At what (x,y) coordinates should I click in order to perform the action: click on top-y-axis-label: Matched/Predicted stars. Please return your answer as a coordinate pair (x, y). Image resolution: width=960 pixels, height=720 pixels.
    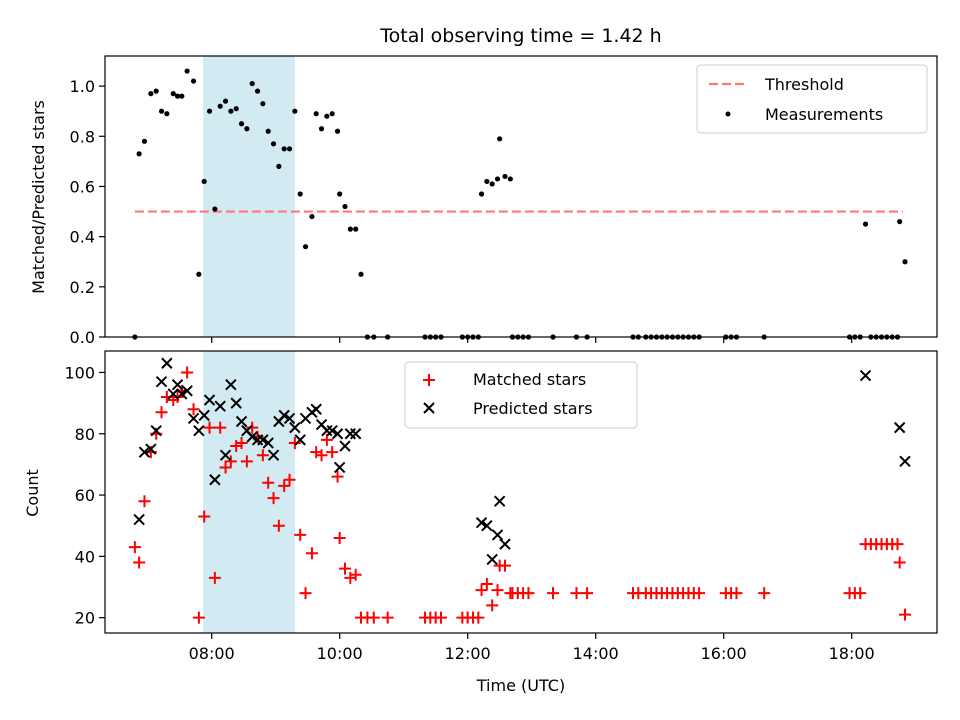
    Looking at the image, I should click on (38, 197).